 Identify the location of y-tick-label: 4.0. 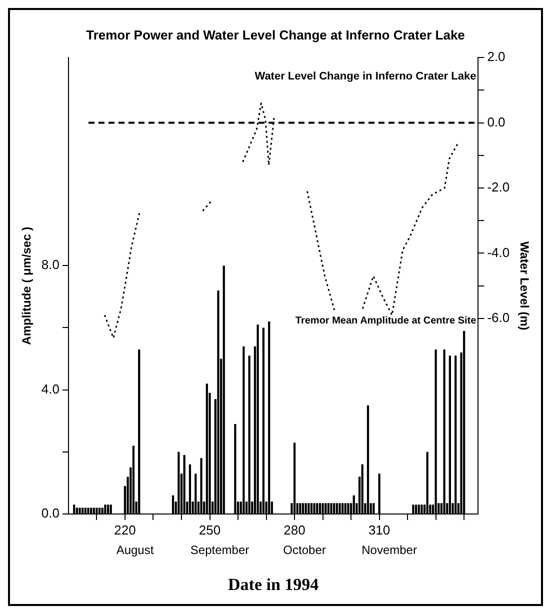
(50, 388).